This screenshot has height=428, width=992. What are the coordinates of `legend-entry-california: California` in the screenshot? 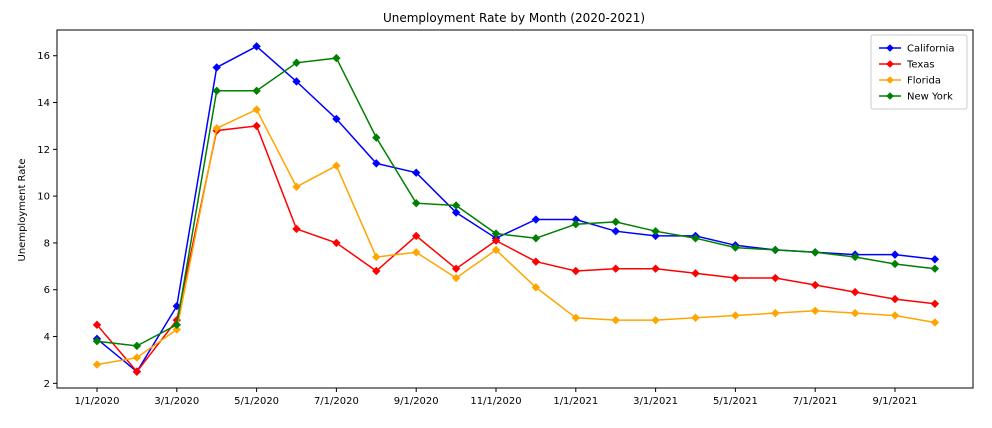 It's located at (917, 49).